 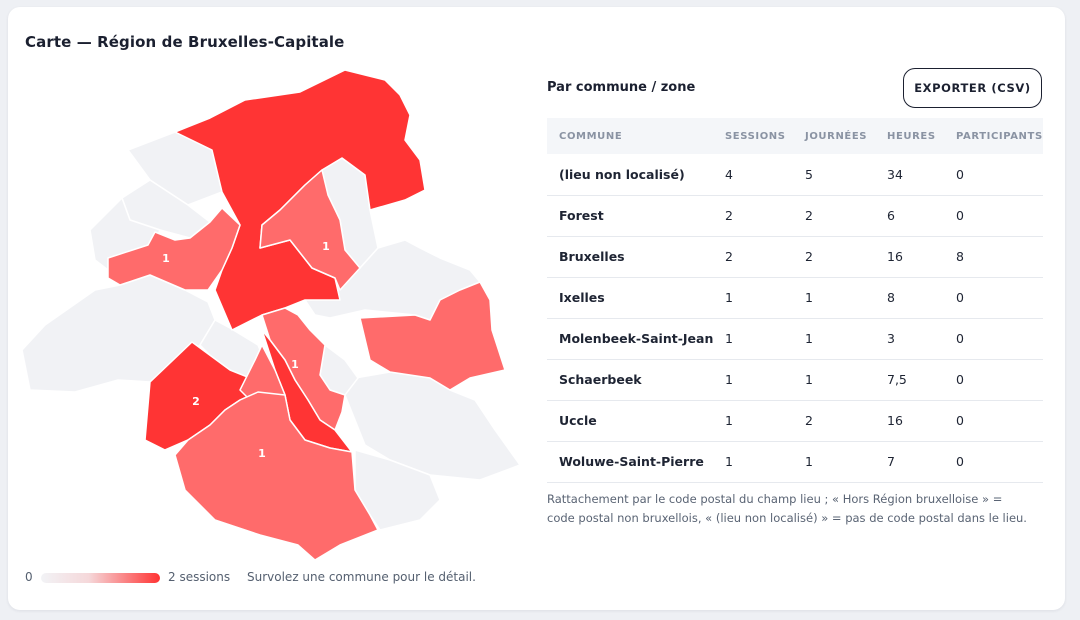 I want to click on cell-commune: (lieu non localisé), so click(x=622, y=174).